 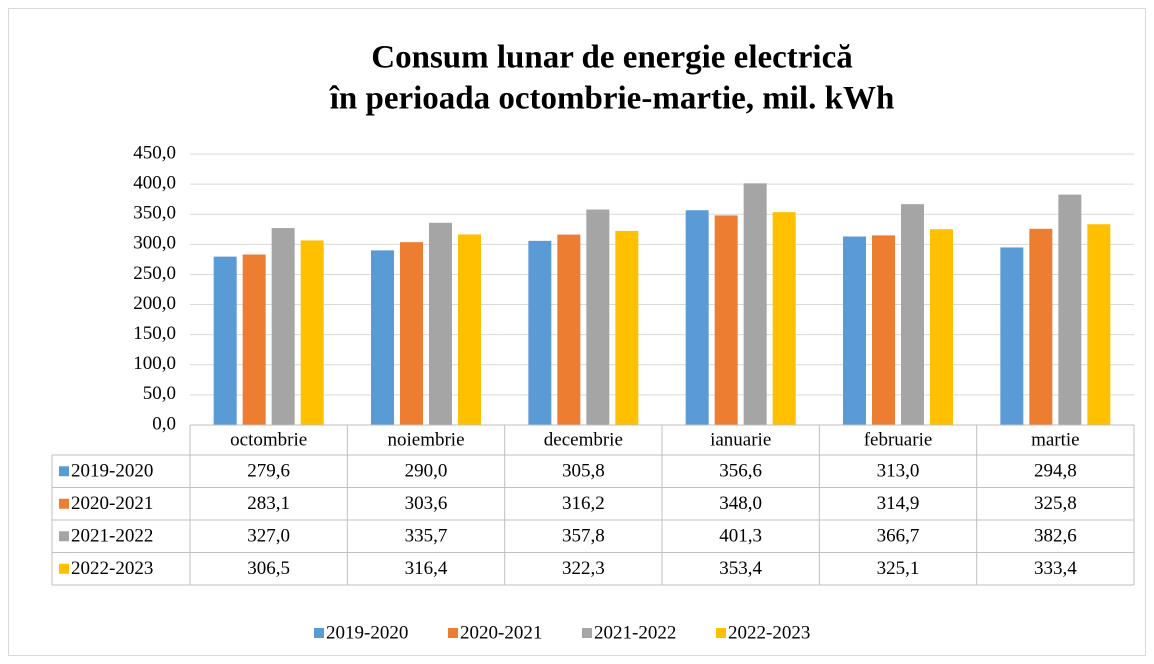 I want to click on chart-title: Consum lunar de energie electrică, so click(x=611, y=58).